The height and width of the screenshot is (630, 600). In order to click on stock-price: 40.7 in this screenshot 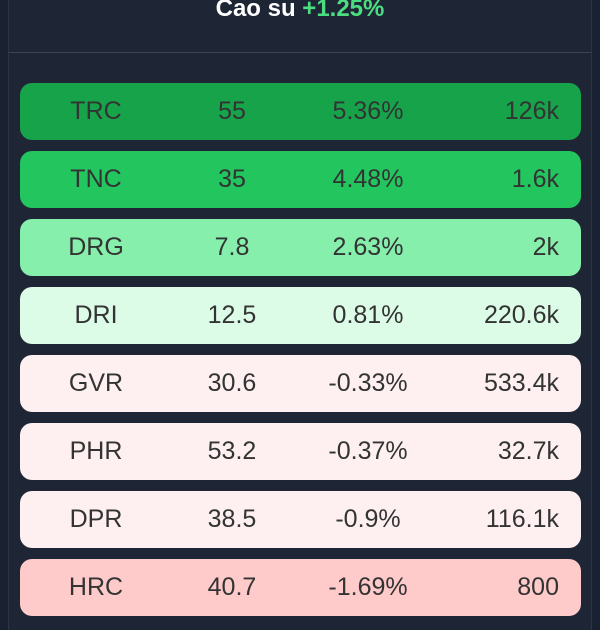, I will do `click(232, 587)`.